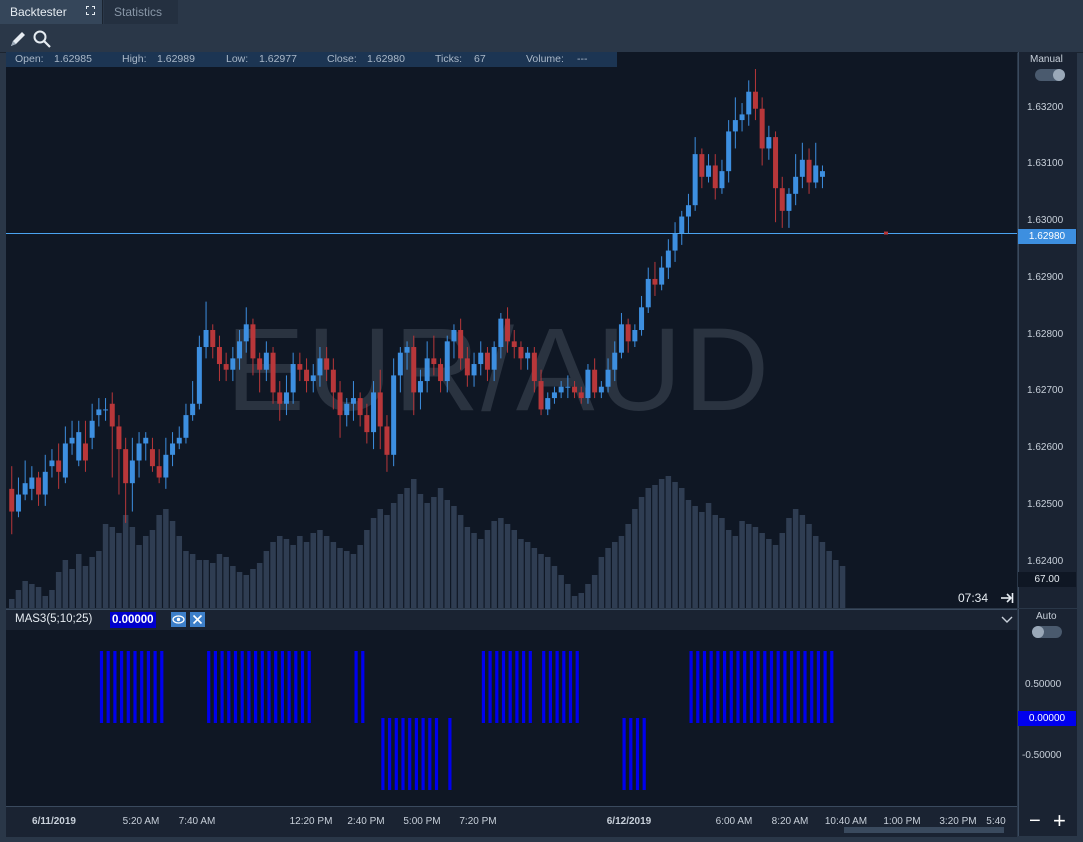 This screenshot has width=1083, height=842. What do you see at coordinates (197, 619) in the screenshot?
I see `close-icon` at bounding box center [197, 619].